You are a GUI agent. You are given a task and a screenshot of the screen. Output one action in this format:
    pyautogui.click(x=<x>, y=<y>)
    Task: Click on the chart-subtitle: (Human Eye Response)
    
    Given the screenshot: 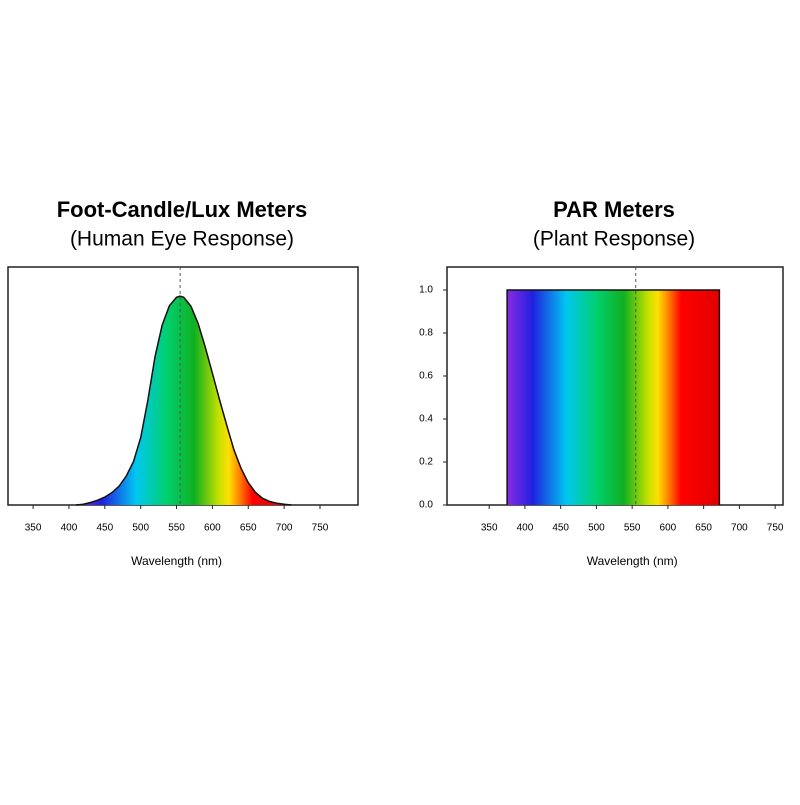 What is the action you would take?
    pyautogui.click(x=182, y=239)
    